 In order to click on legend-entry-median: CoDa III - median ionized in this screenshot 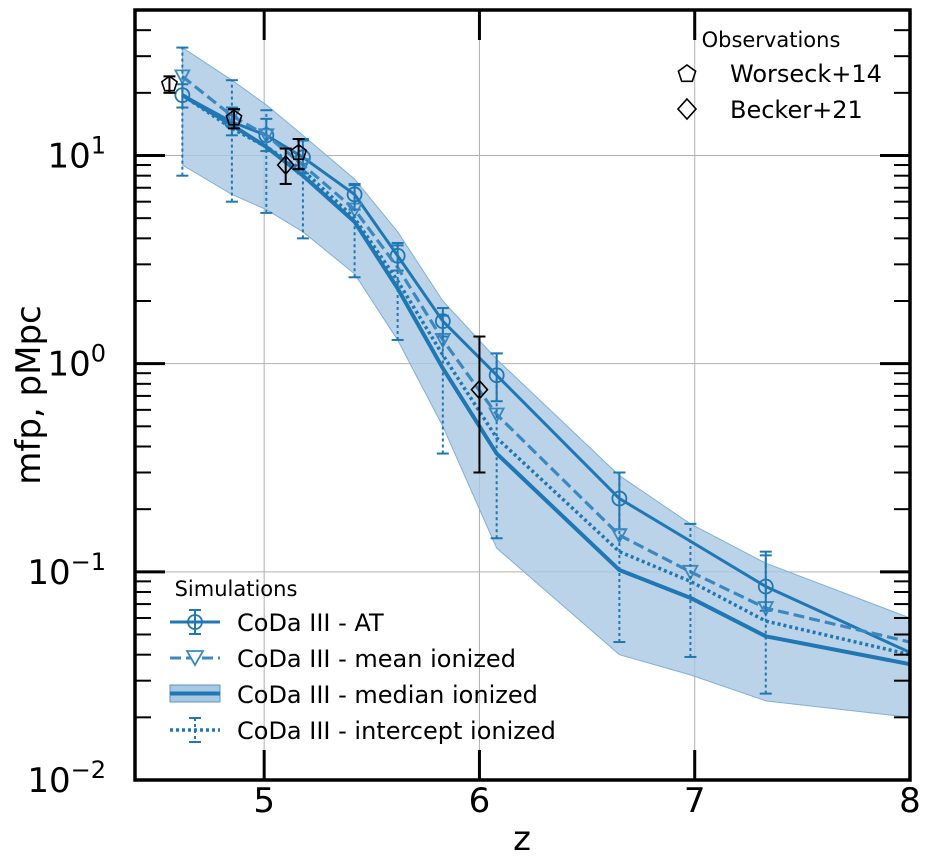, I will do `click(387, 695)`.